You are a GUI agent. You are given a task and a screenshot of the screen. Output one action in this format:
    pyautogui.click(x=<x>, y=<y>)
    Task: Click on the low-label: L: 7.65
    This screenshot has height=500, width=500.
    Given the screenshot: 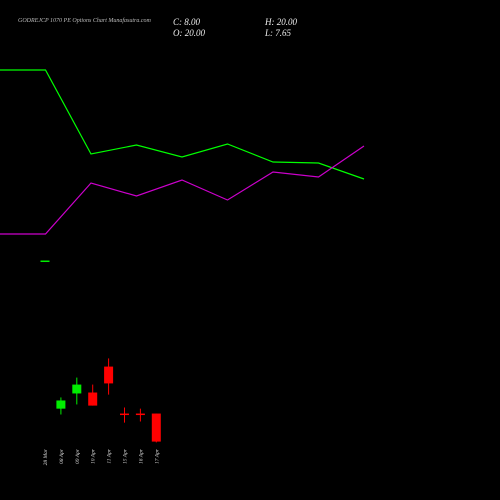 What is the action you would take?
    pyautogui.click(x=278, y=33)
    